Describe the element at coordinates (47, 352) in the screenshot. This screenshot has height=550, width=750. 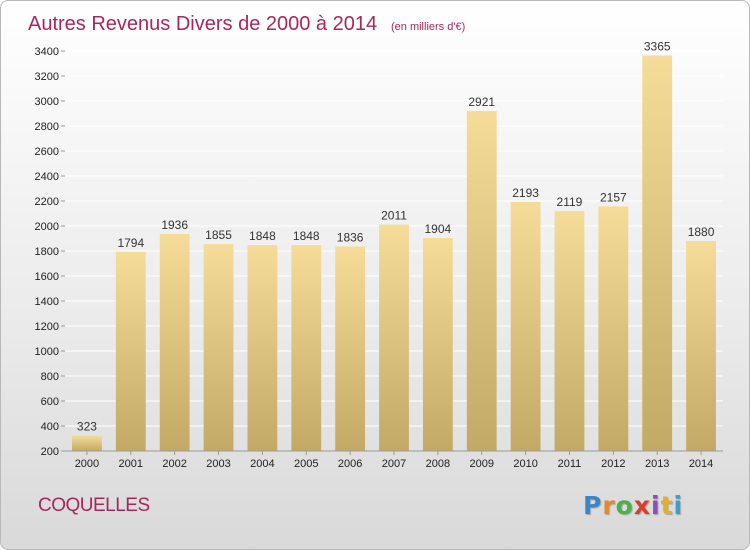
I see `y-tick-label: 1000` at that location.